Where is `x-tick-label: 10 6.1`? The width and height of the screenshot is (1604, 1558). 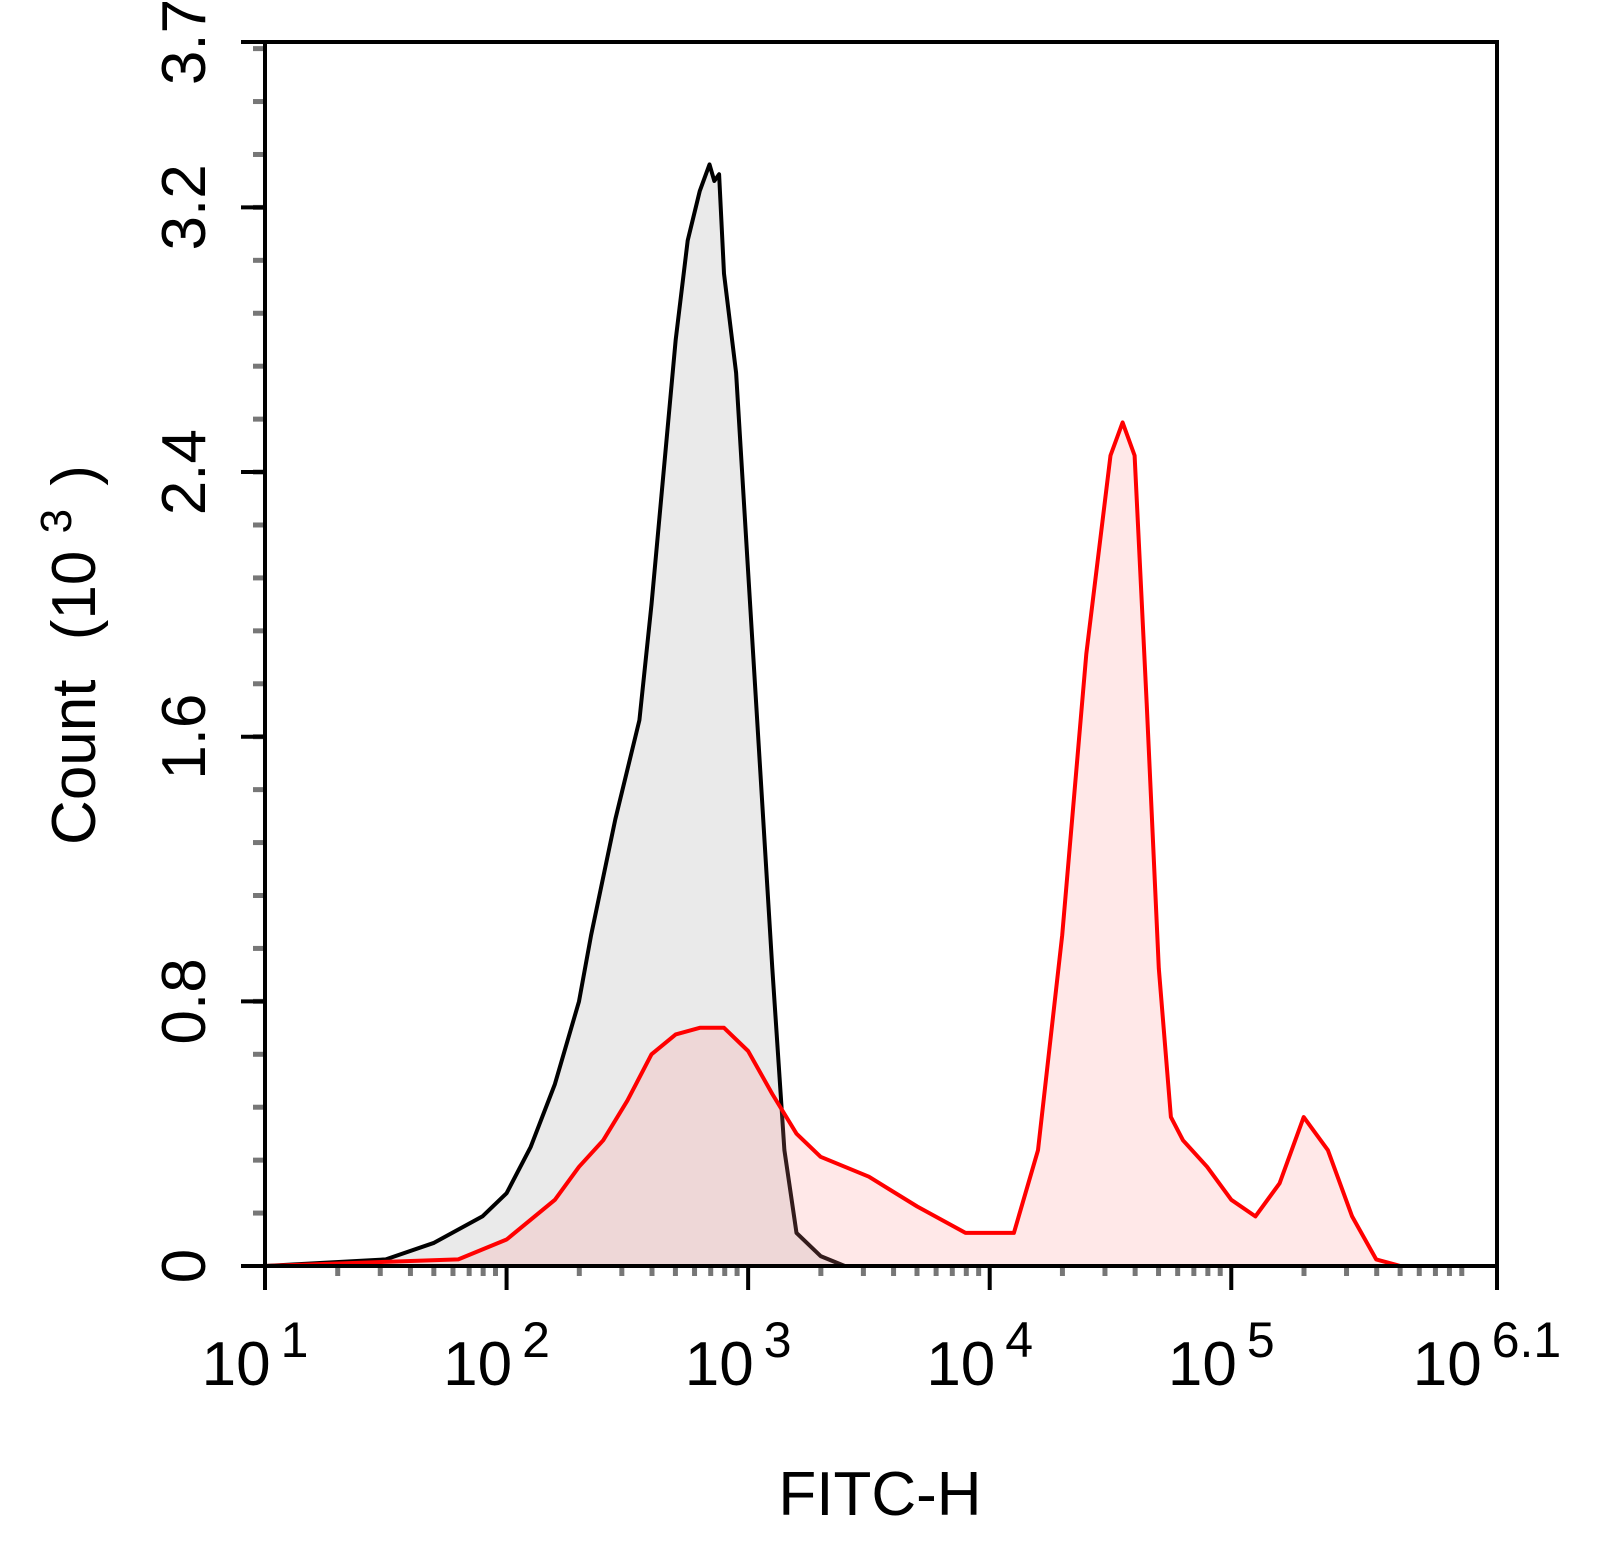 x-tick-label: 10 6.1 is located at coordinates (1487, 1355).